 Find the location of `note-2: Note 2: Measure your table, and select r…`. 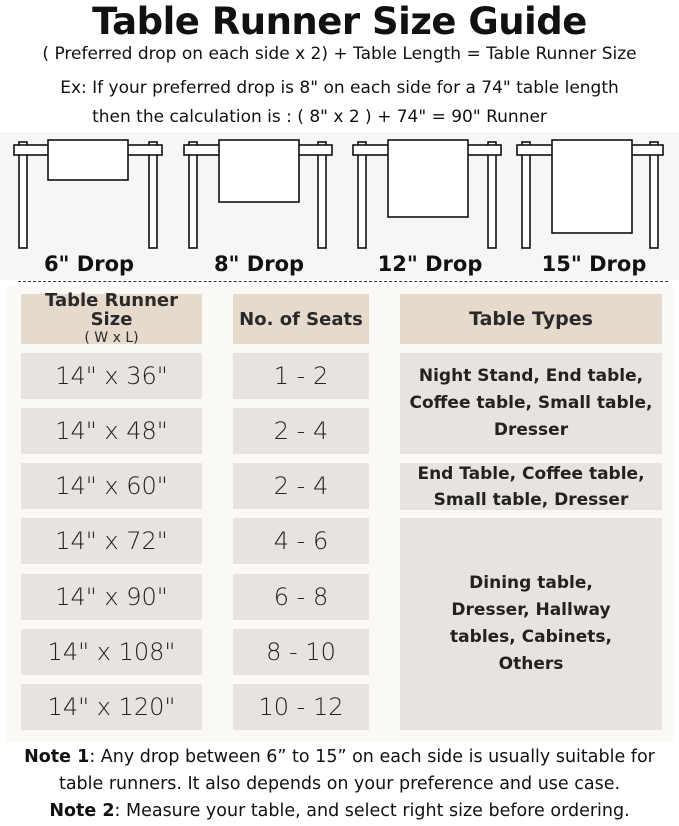

note-2: Note 2: Measure your table, and select r… is located at coordinates (339, 811).